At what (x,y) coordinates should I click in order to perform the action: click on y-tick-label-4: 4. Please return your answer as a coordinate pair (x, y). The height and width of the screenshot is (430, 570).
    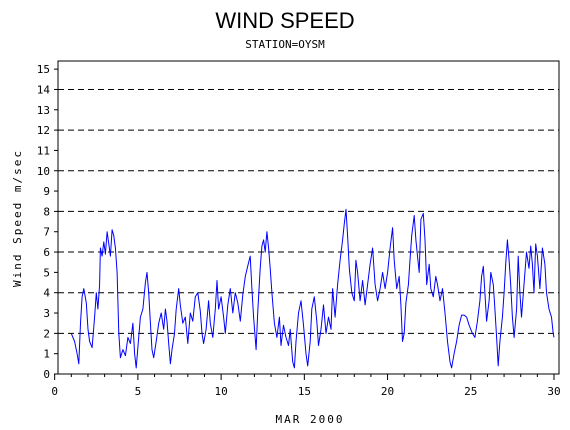
    Looking at the image, I should click on (46, 293).